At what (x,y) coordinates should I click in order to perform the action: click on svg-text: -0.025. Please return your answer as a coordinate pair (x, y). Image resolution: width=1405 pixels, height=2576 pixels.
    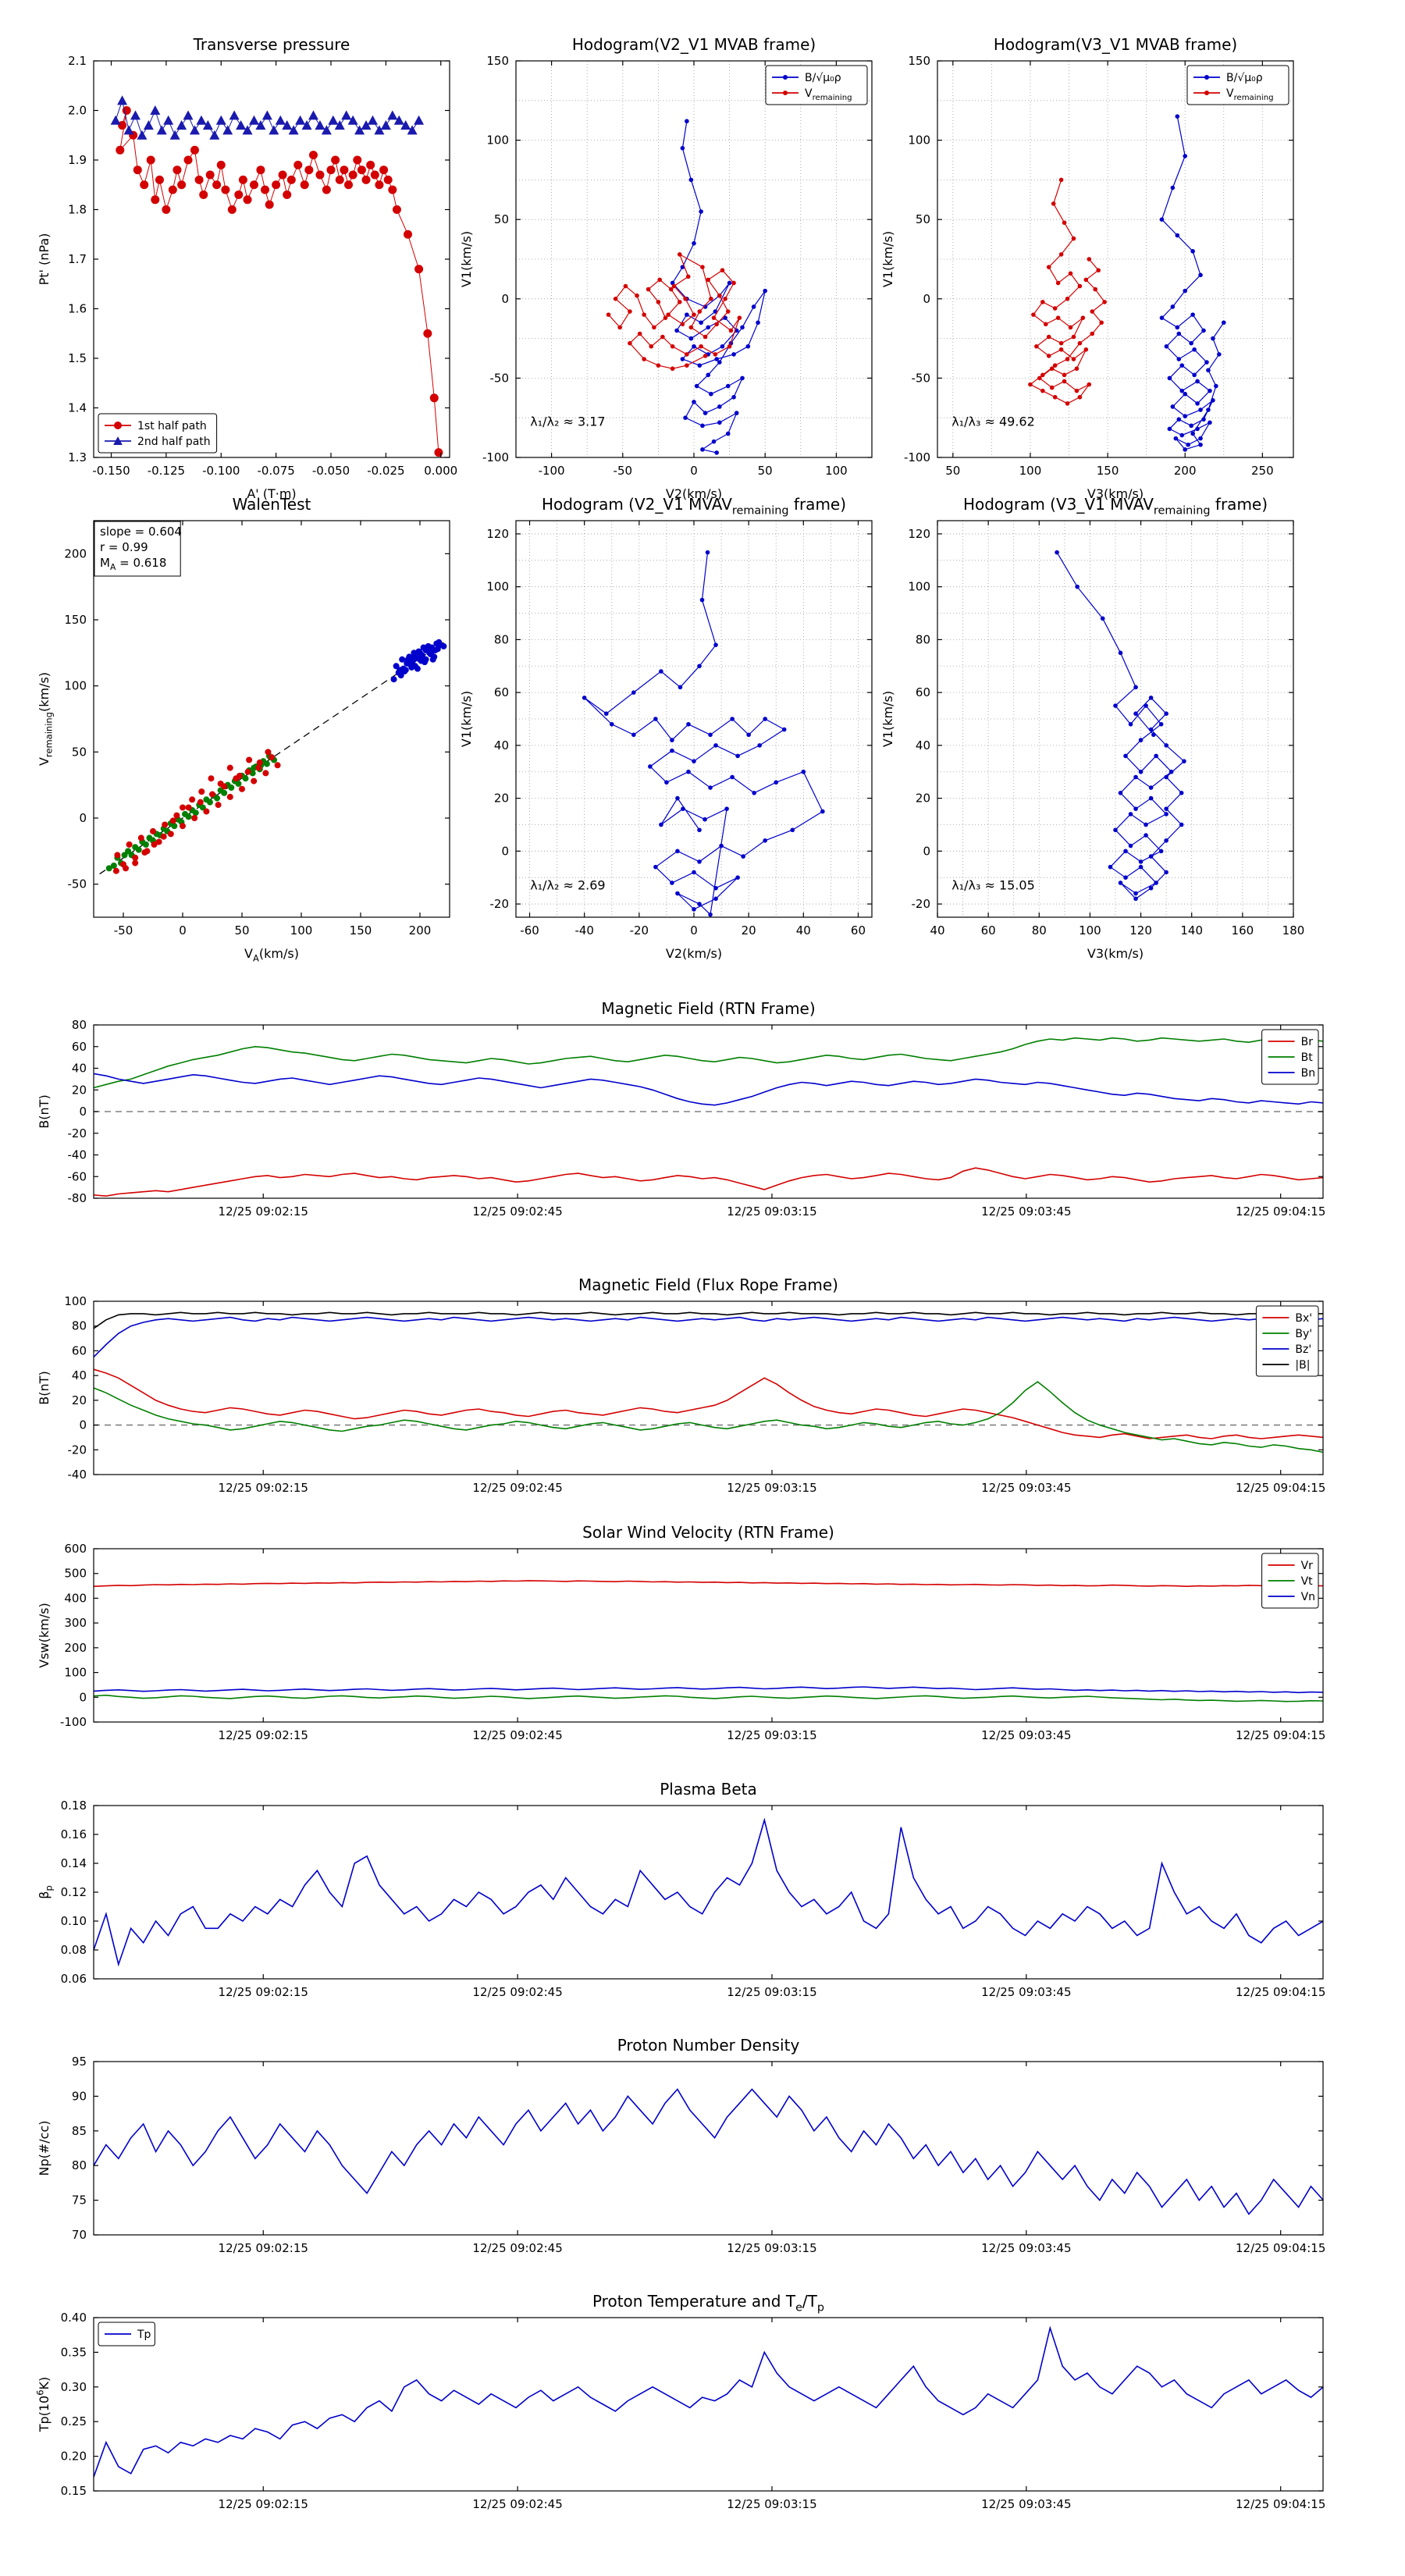
    Looking at the image, I should click on (386, 471).